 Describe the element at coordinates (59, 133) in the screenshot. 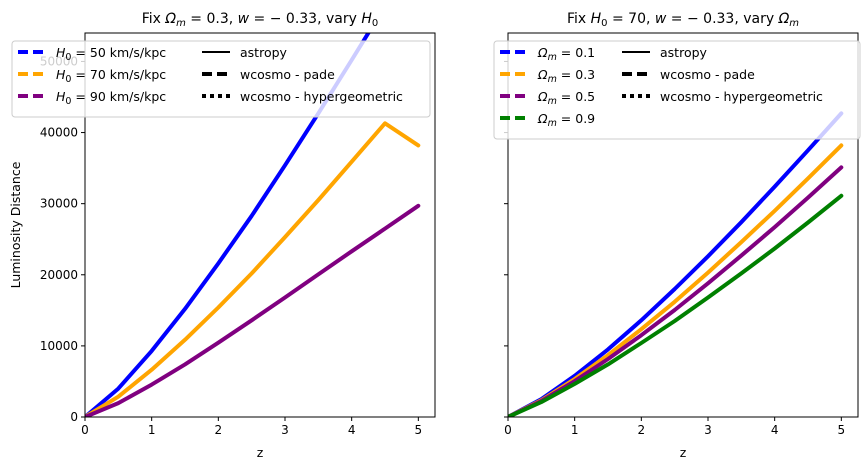

I see `y-tick-label: 40000` at that location.